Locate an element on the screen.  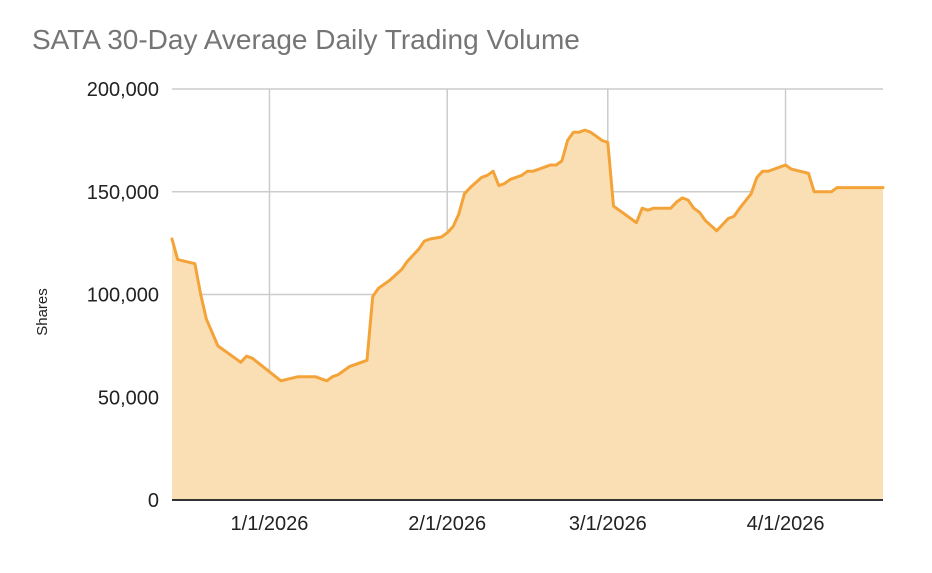
x-tick-label: 2/1/2026 is located at coordinates (447, 524).